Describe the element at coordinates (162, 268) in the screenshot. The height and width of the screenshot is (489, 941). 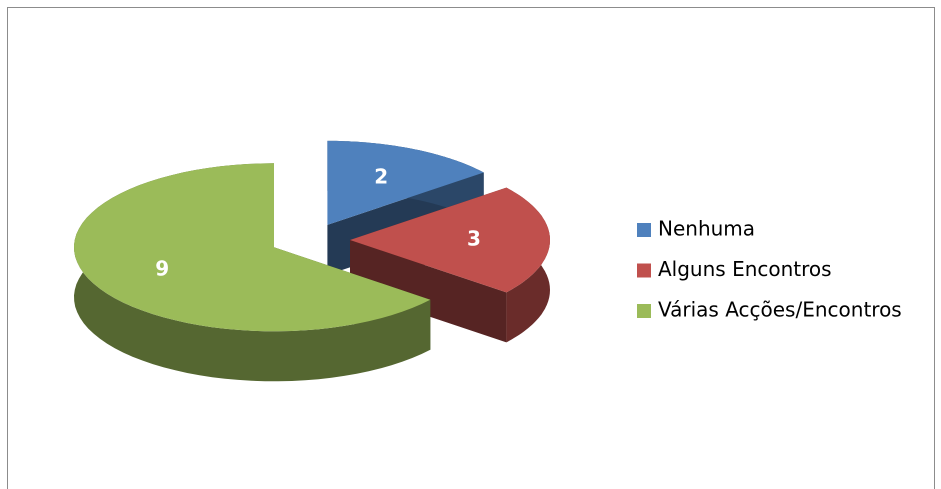
I see `value-label: 9` at that location.